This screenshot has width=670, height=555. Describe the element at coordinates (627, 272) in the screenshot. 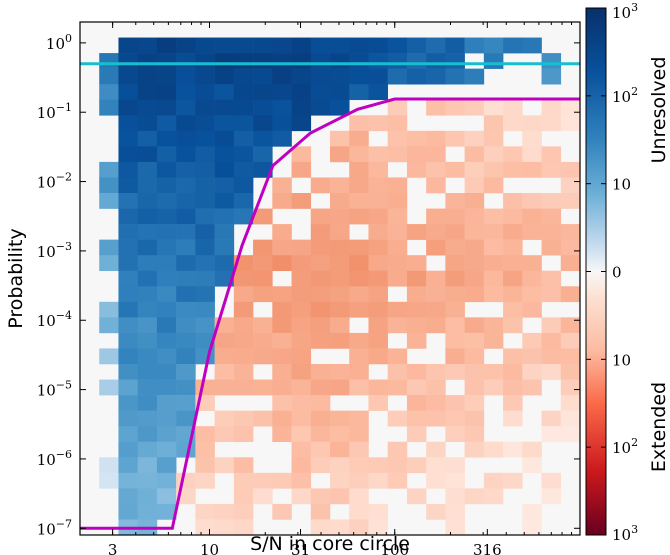

I see `colorbar: 103 102 10 0 10 102 103 Unresolved Extended` at that location.